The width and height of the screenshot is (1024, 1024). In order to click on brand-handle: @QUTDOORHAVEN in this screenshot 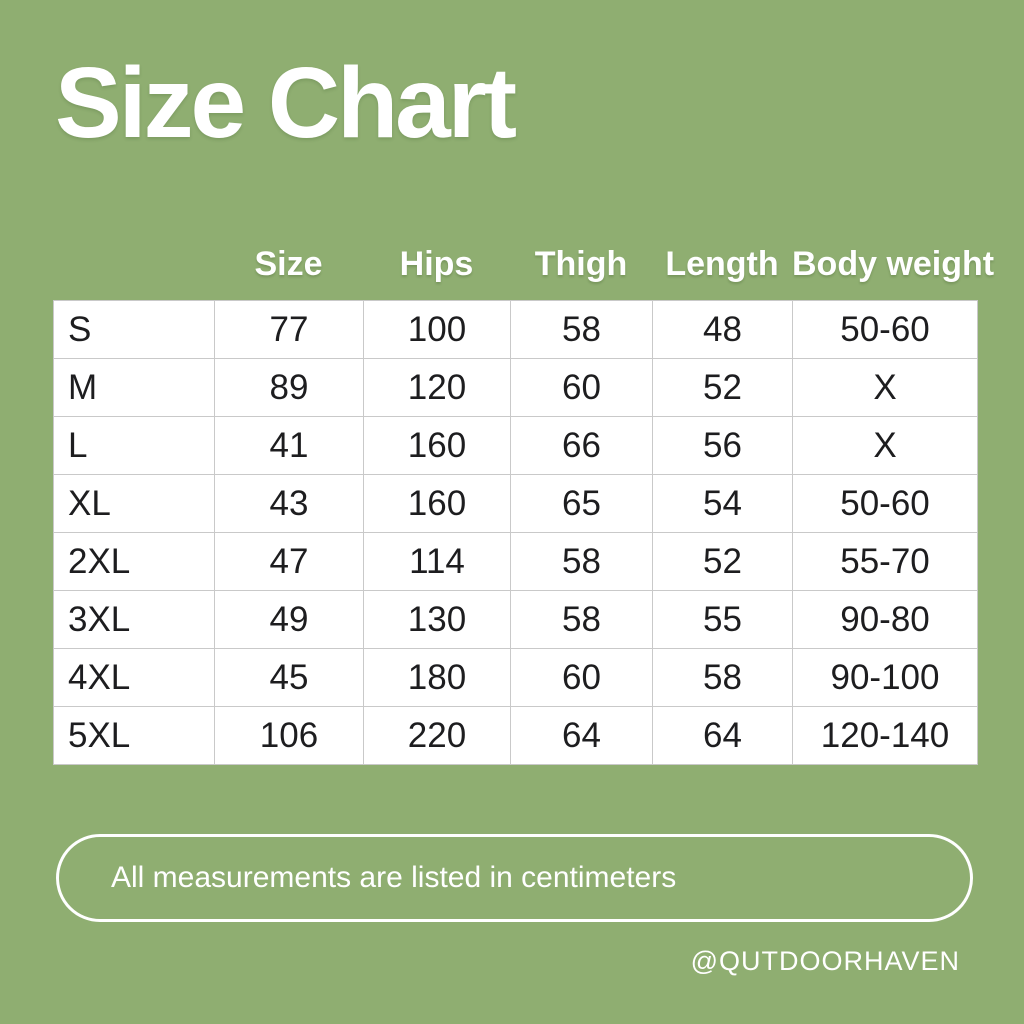, I will do `click(825, 961)`.